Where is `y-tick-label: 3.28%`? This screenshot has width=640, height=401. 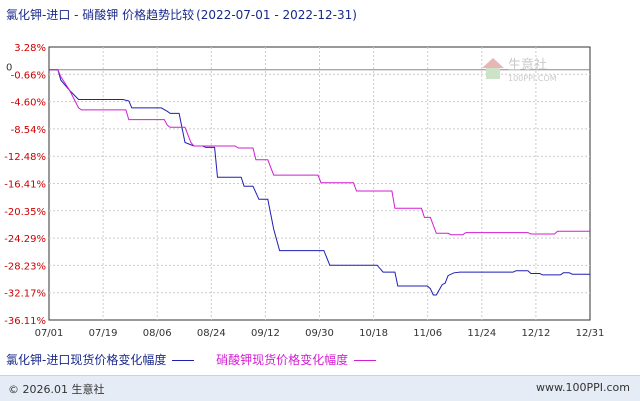 y-tick-label: 3.28% is located at coordinates (30, 48).